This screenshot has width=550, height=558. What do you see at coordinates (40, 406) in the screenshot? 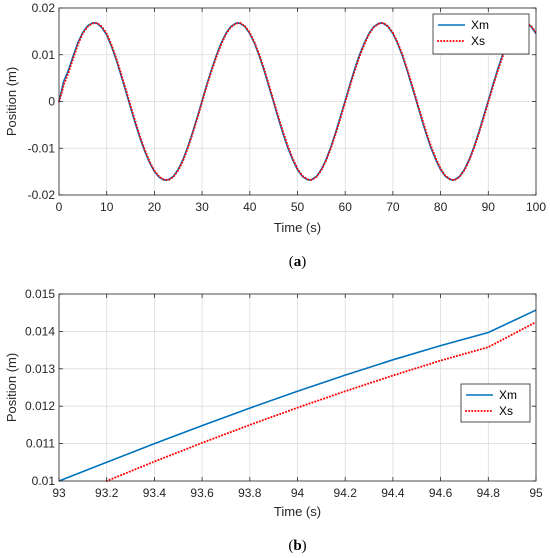
I see `y-tick-label: 0.012` at bounding box center [40, 406].